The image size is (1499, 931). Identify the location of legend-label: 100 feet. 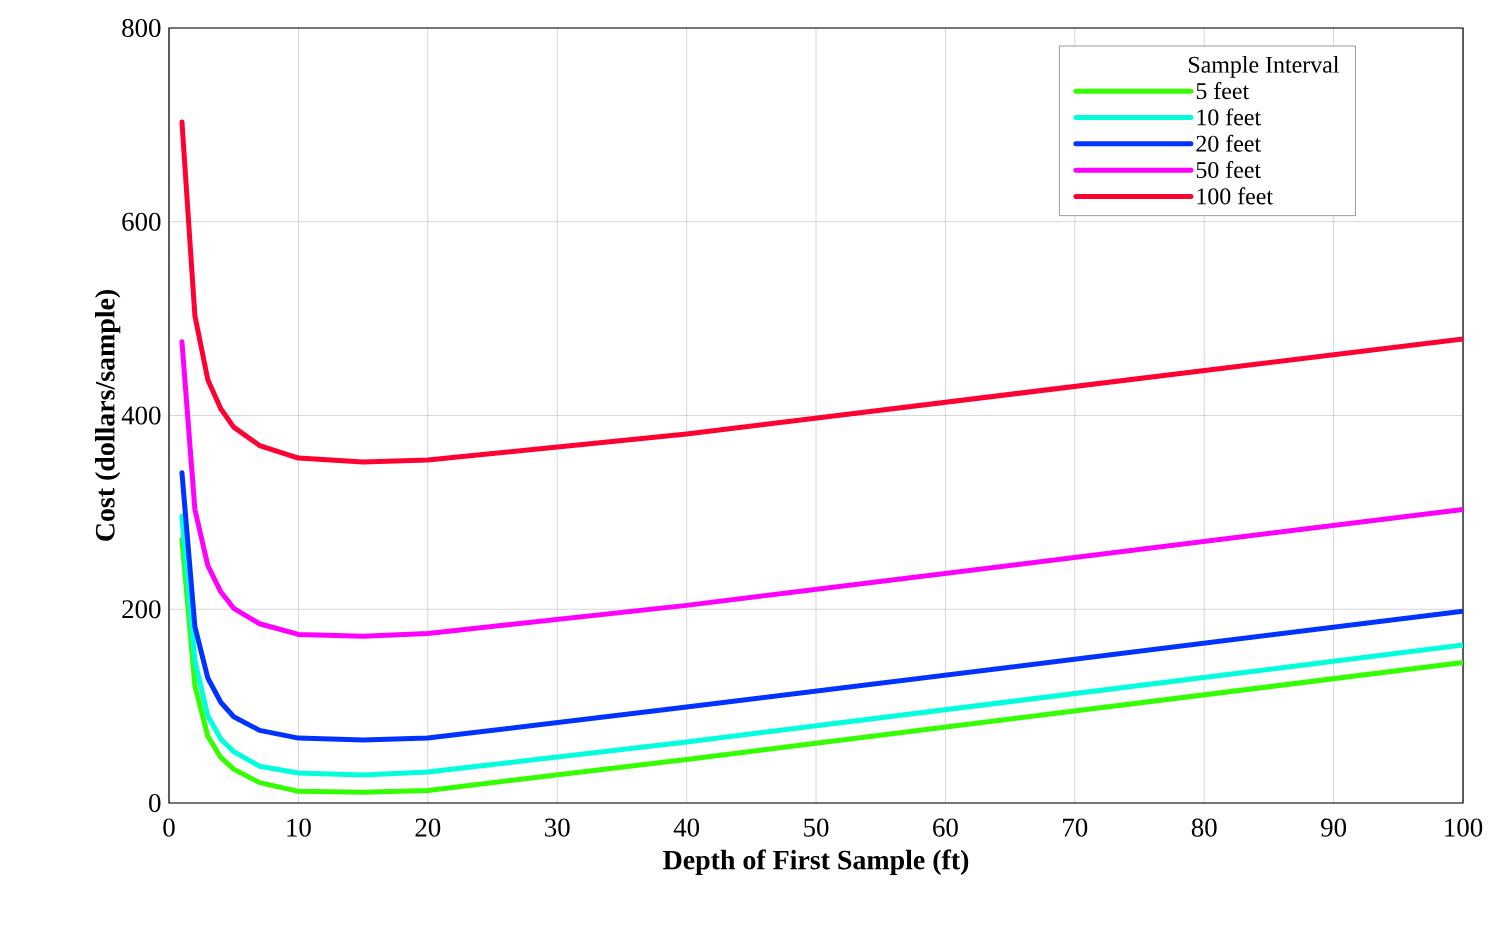
(1235, 196).